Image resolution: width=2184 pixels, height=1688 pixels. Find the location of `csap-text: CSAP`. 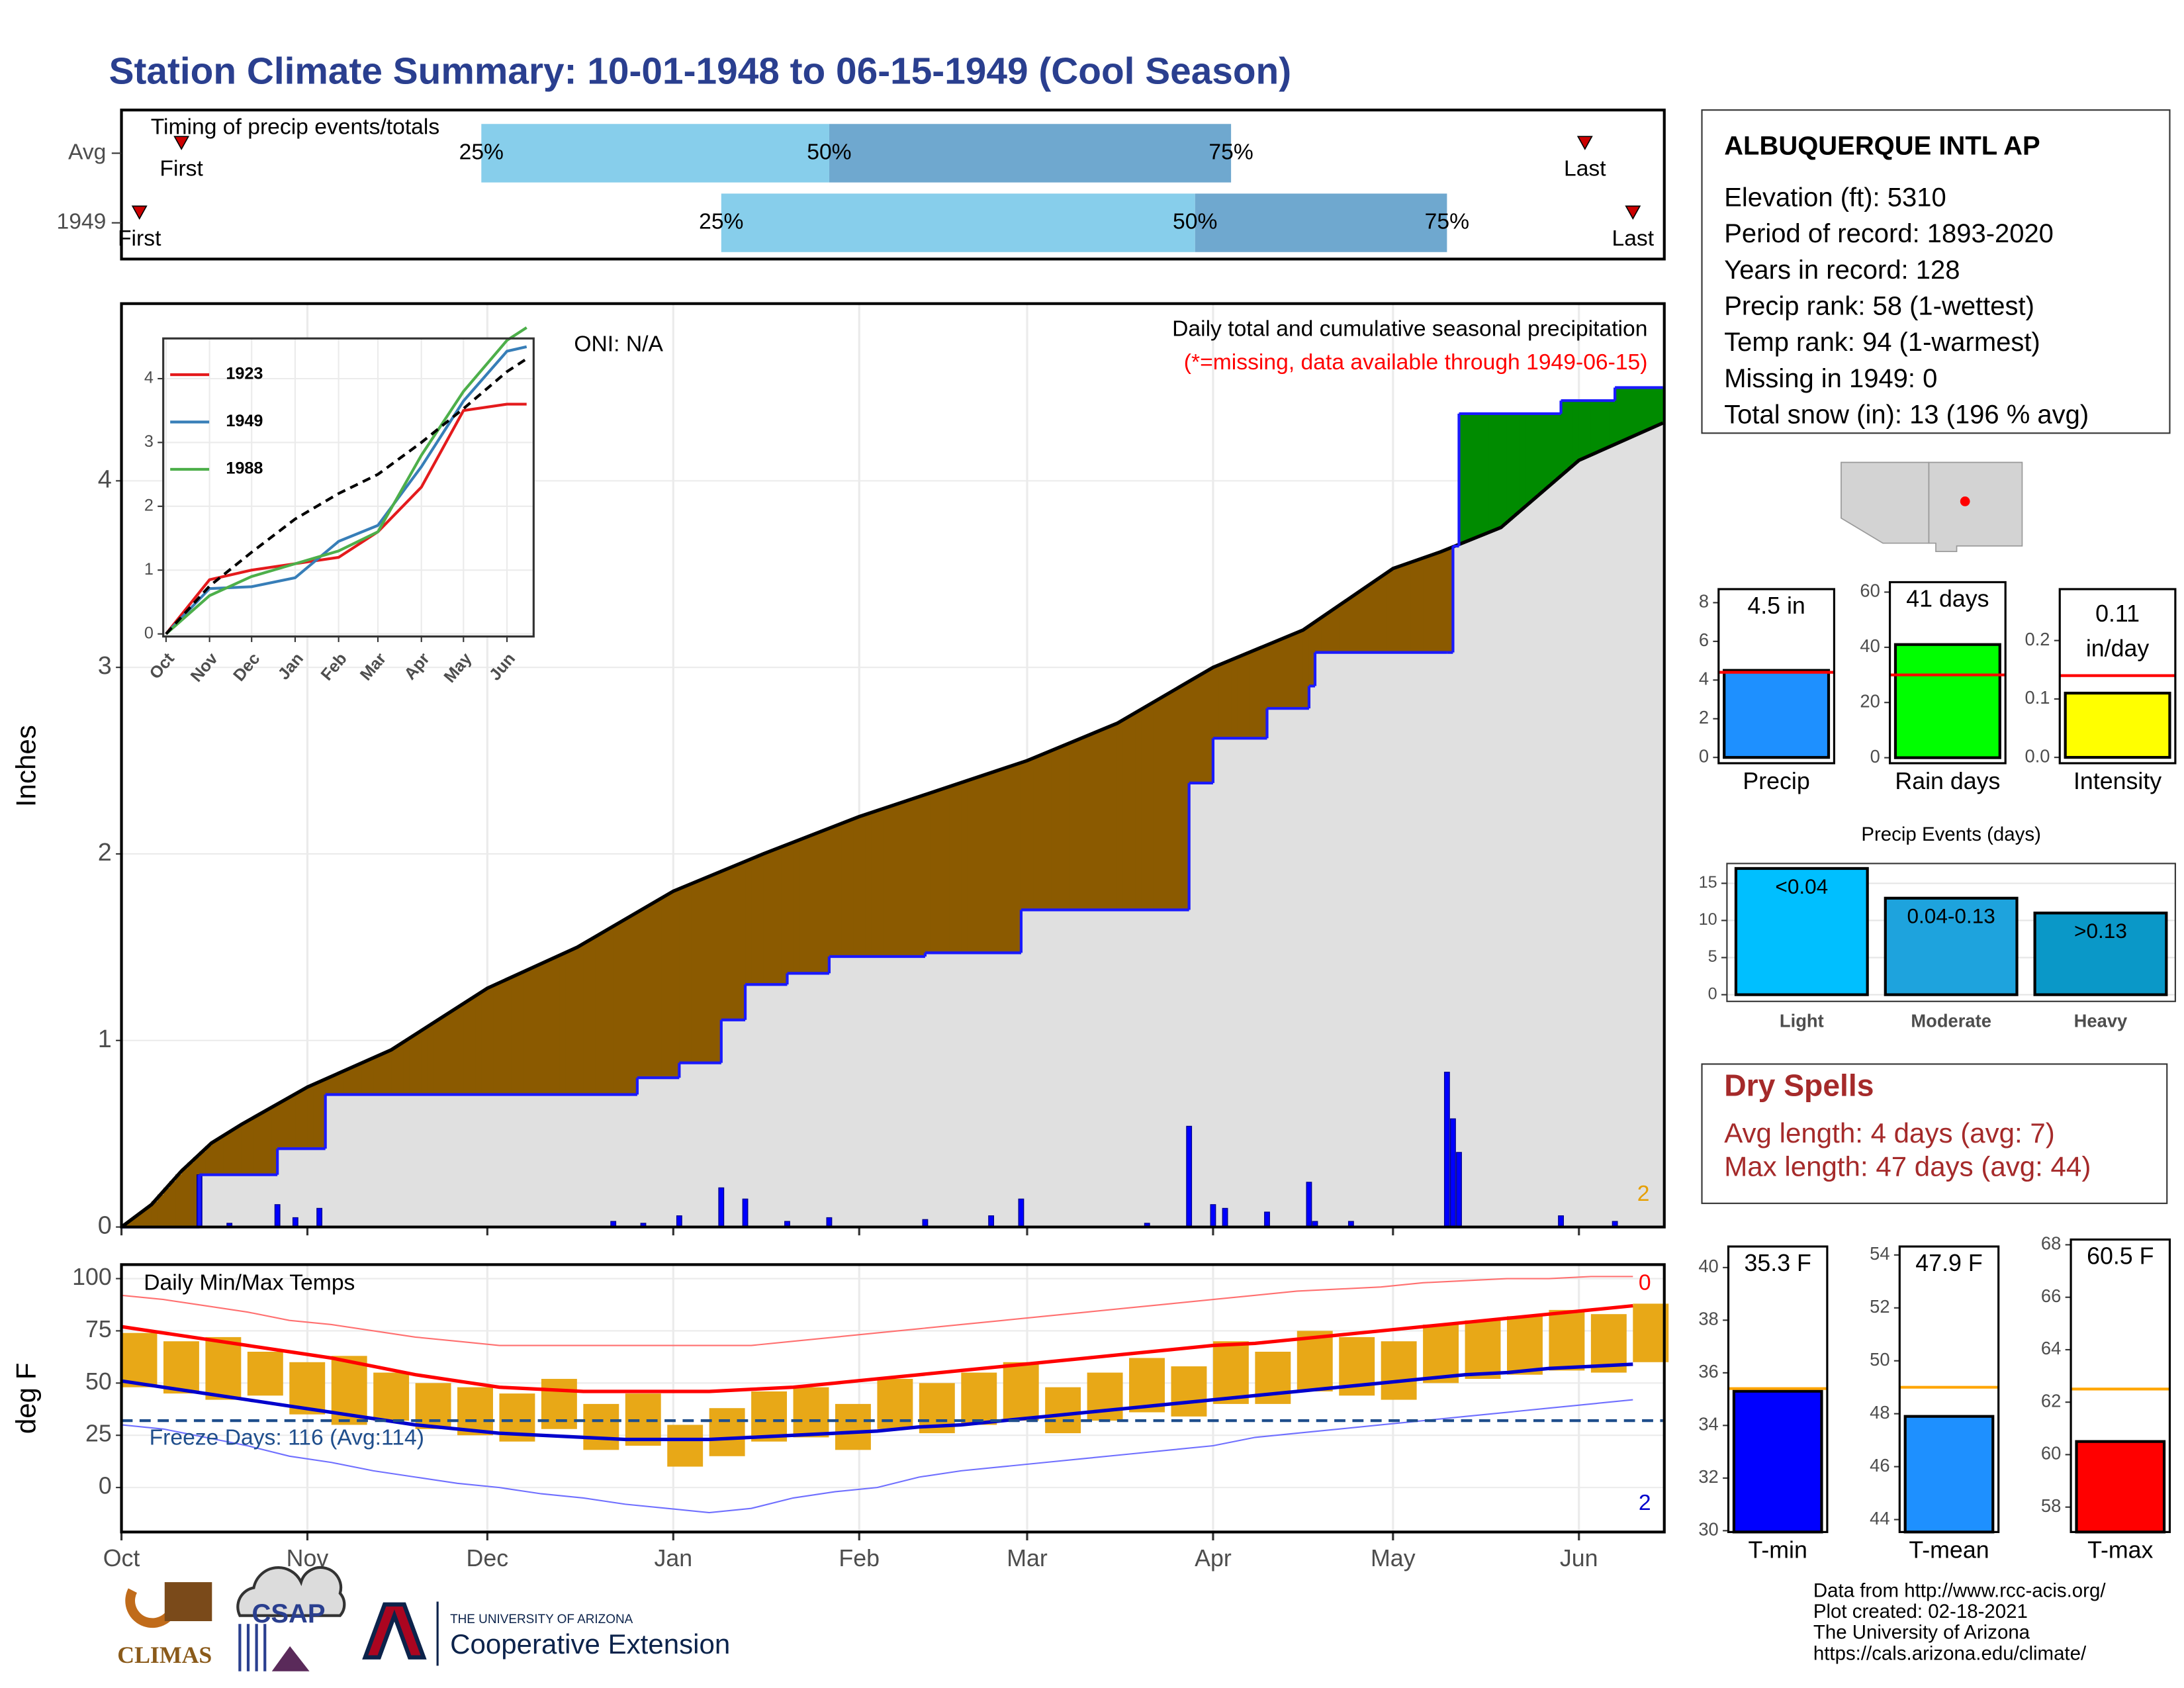

csap-text: CSAP is located at coordinates (288, 1614).